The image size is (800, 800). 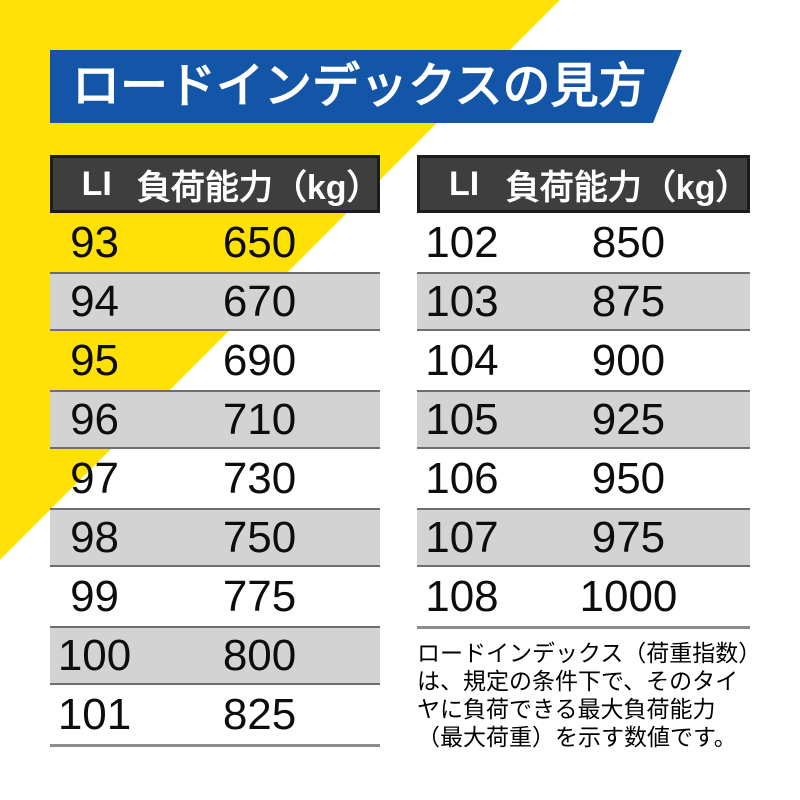 What do you see at coordinates (215, 360) in the screenshot?
I see `table-row: 95 690` at bounding box center [215, 360].